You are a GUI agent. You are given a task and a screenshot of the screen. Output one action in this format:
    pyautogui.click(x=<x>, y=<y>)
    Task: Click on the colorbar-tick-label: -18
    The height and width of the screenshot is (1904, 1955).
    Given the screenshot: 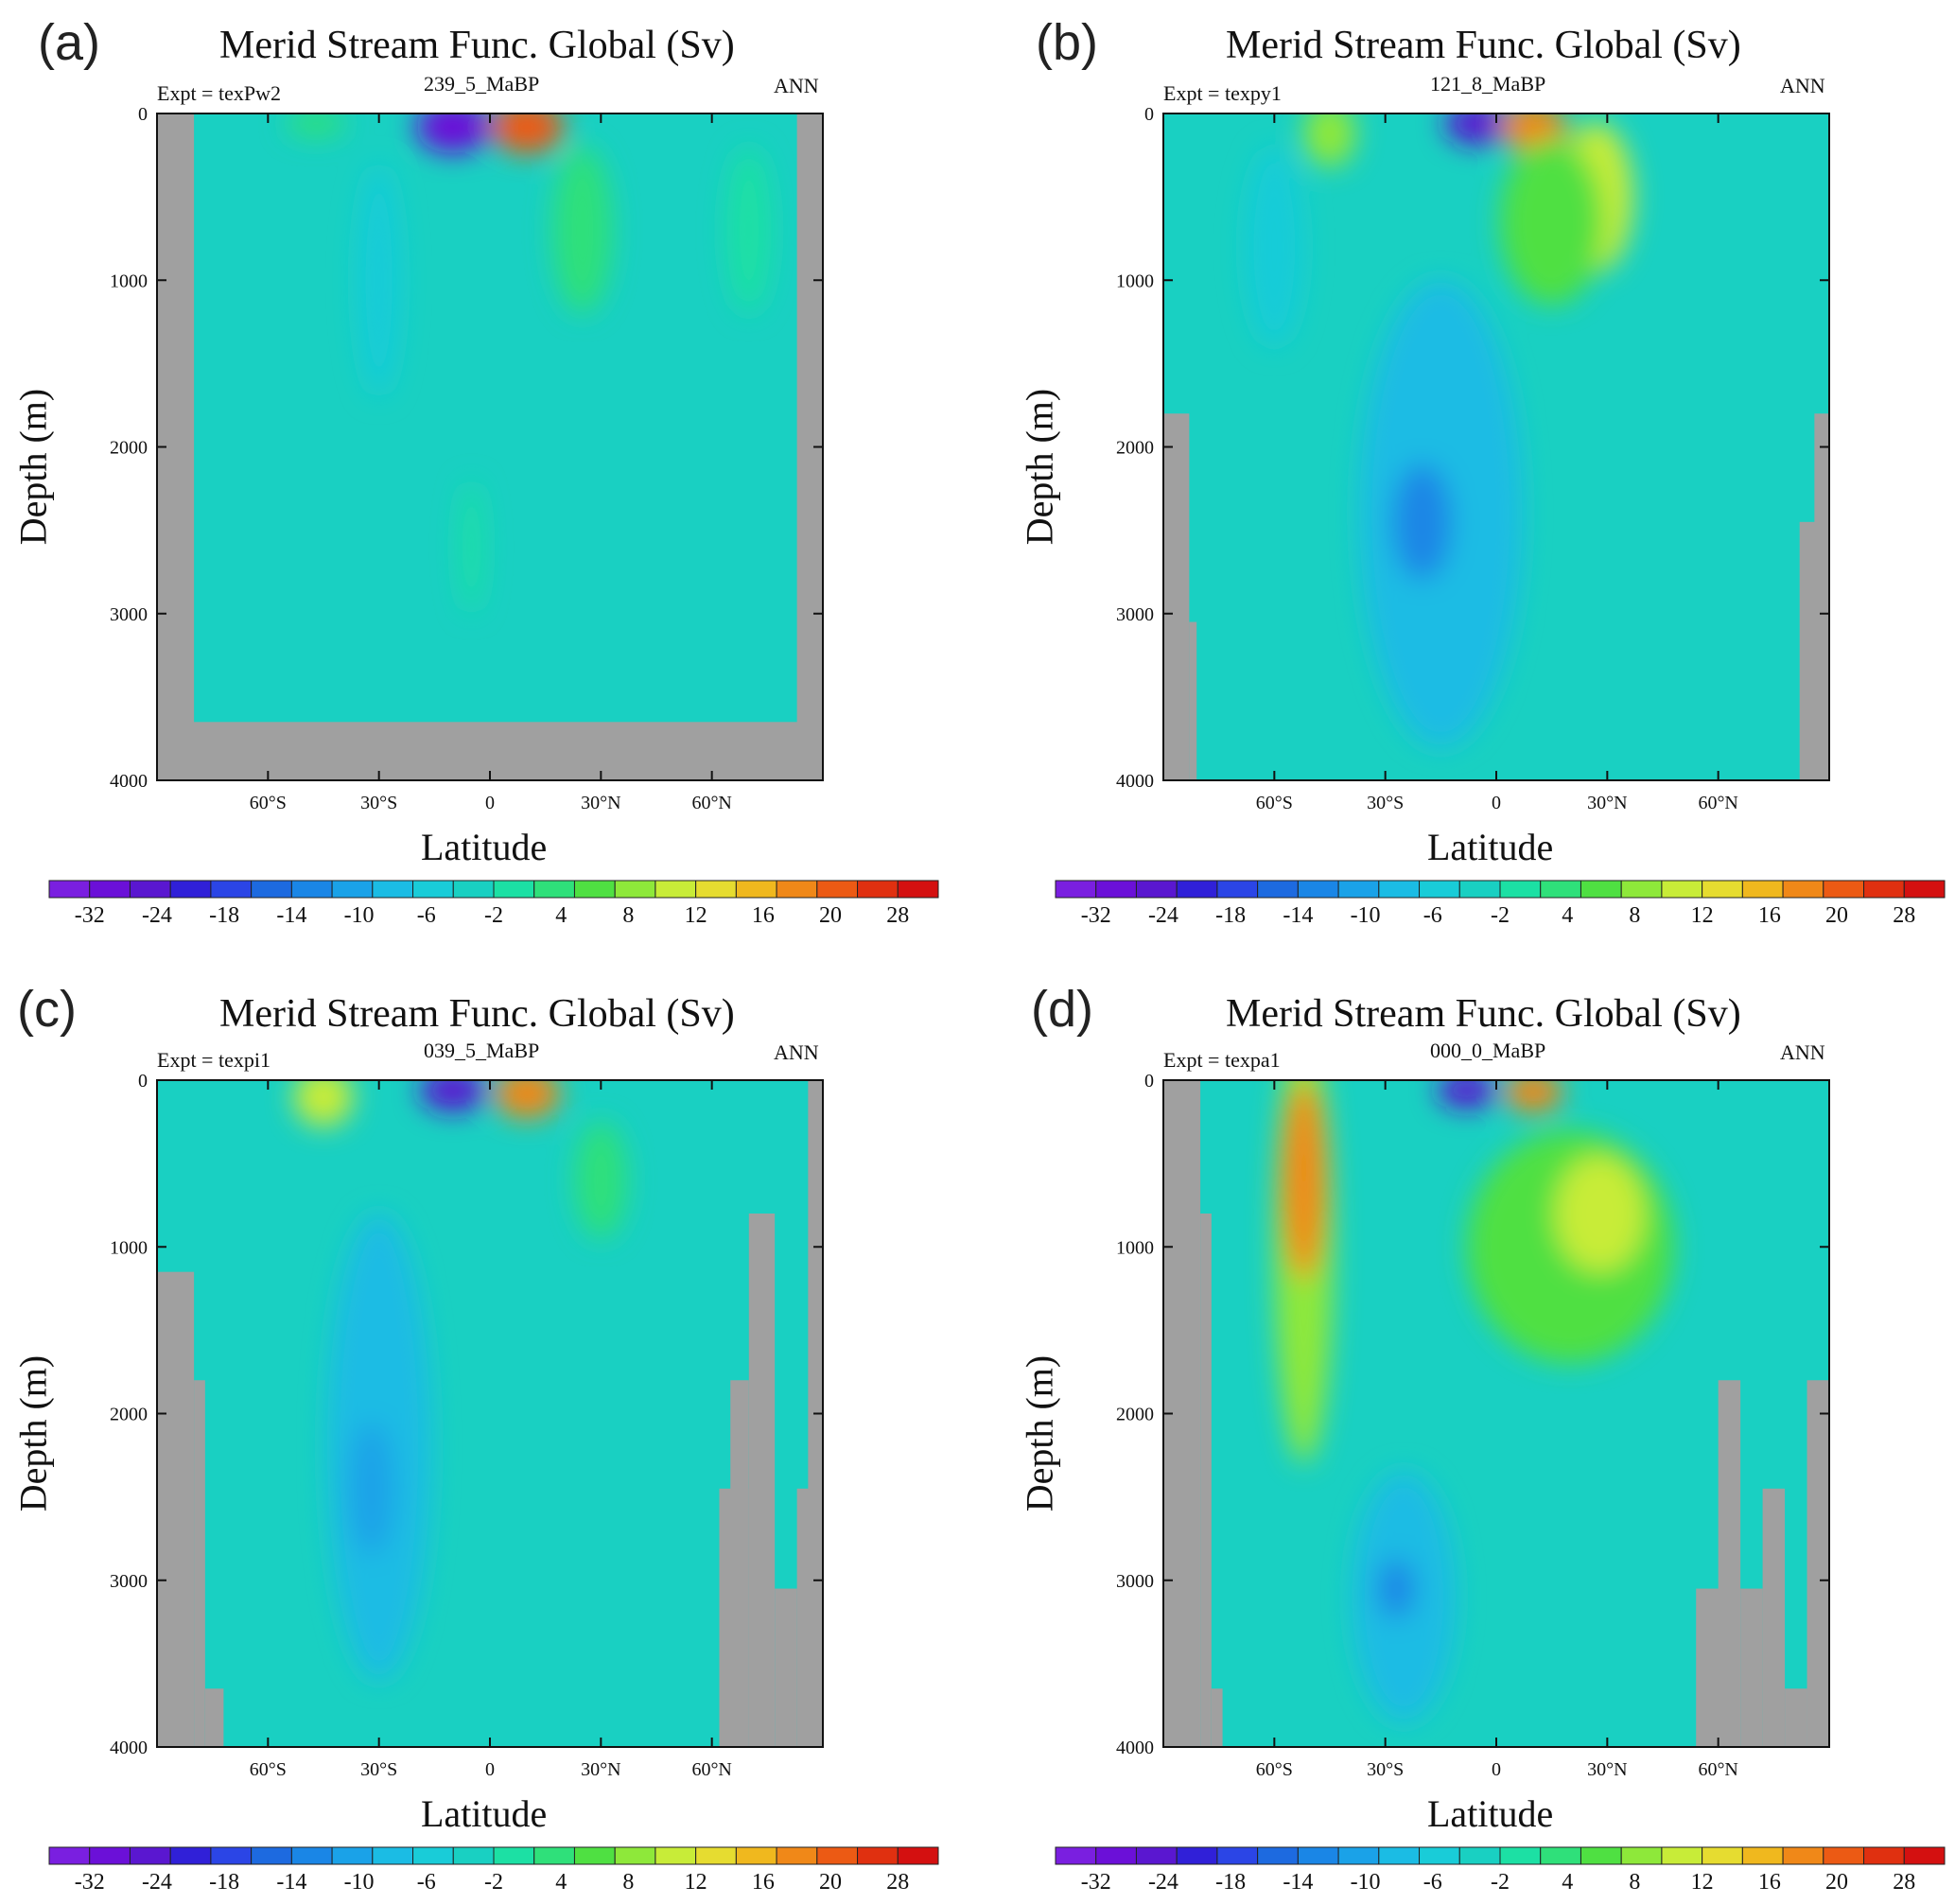 What is the action you would take?
    pyautogui.click(x=1230, y=1882)
    